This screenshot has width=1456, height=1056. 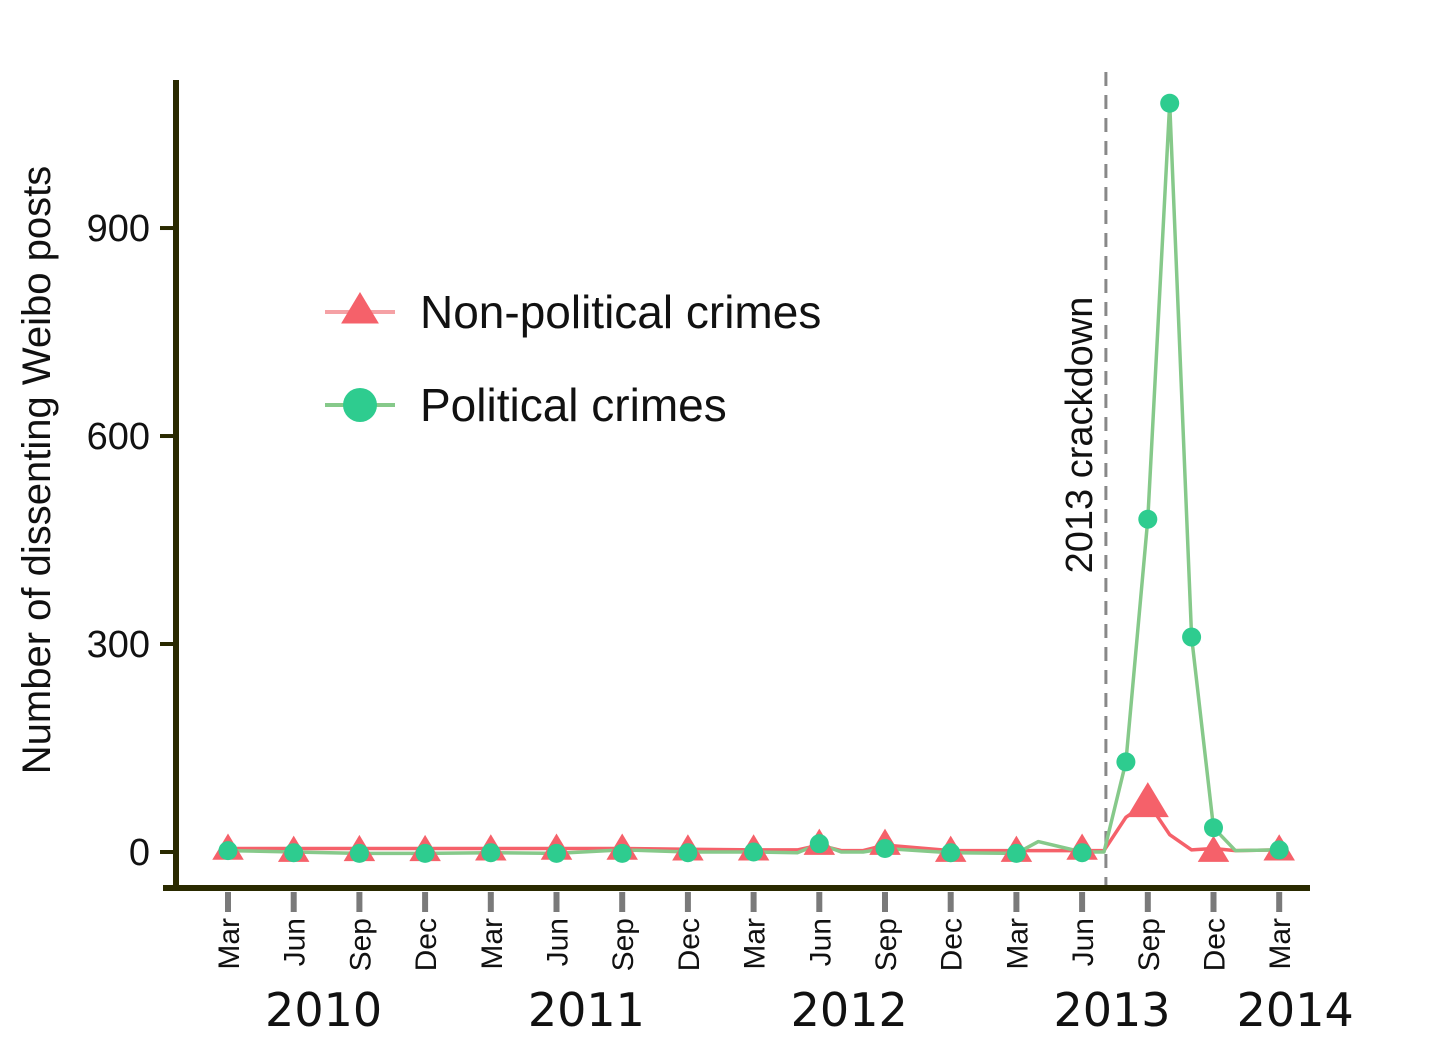 I want to click on legend-label-non-political: Non-political crimes, so click(x=620, y=312).